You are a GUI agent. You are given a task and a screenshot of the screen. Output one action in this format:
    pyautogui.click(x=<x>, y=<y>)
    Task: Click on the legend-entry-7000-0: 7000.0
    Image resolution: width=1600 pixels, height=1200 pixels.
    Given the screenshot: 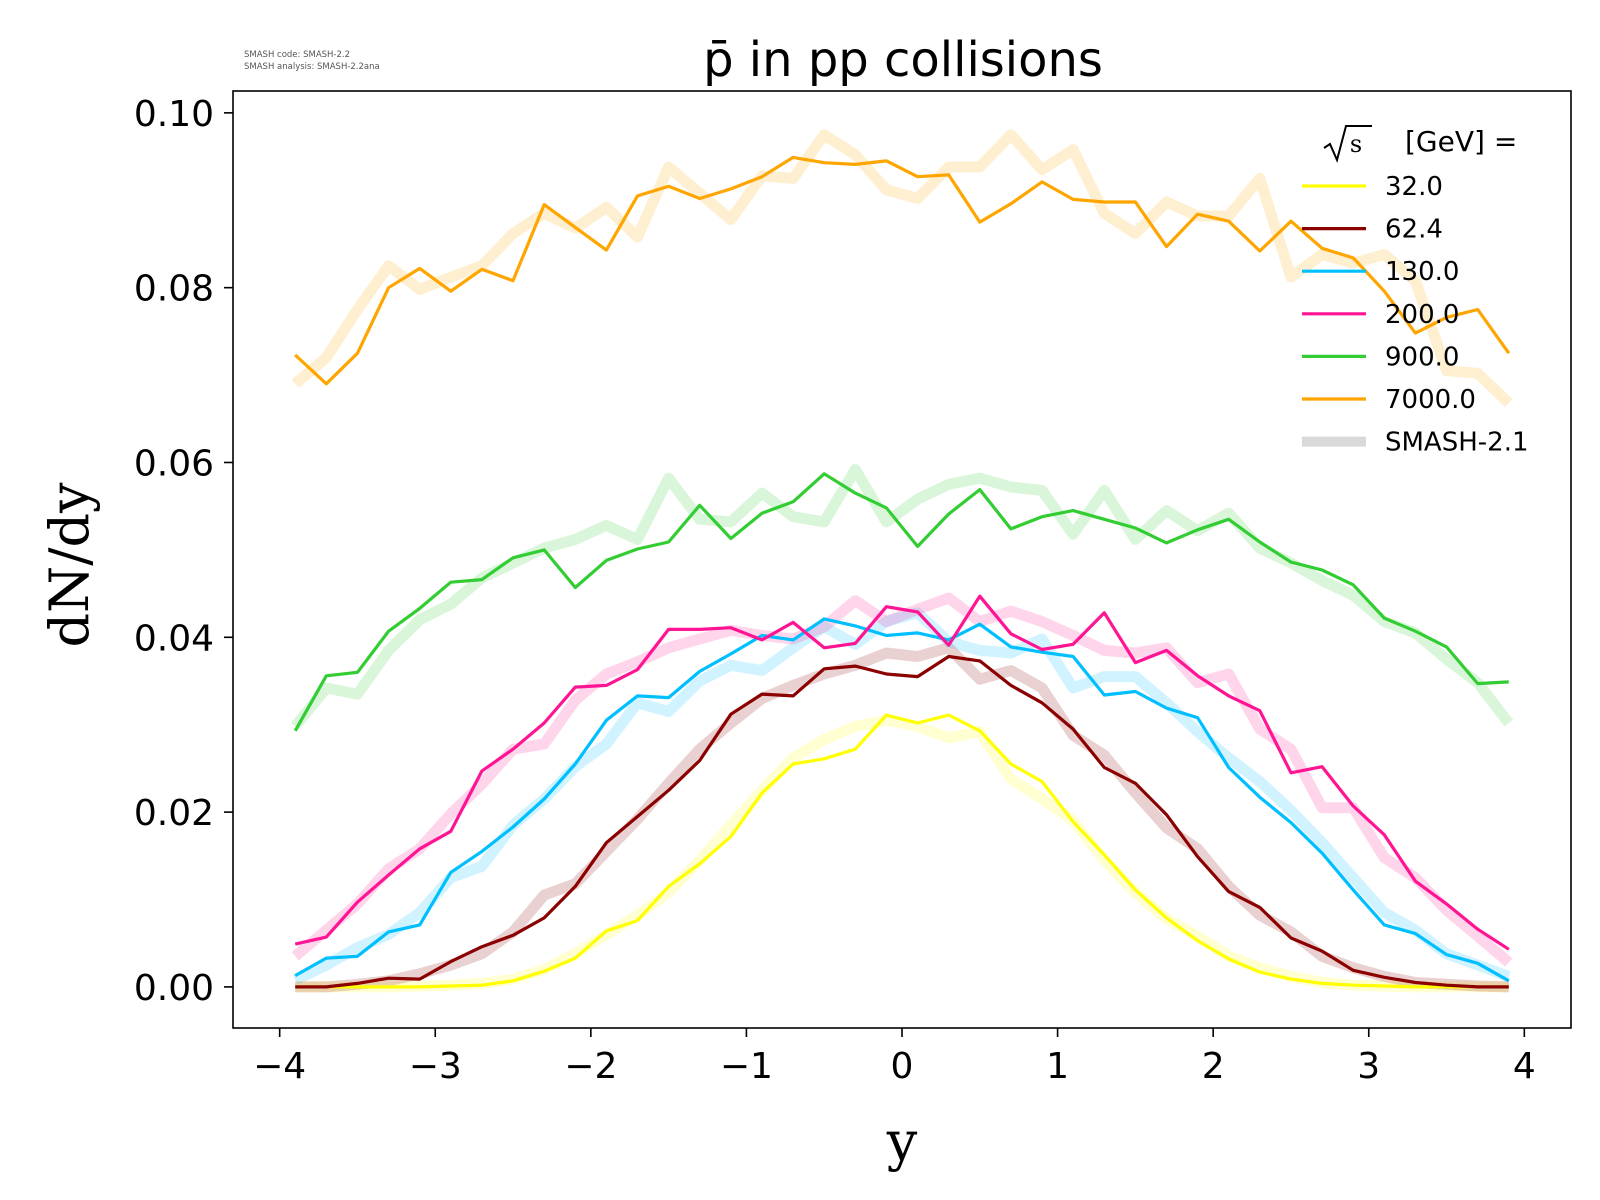 What is the action you would take?
    pyautogui.click(x=1389, y=400)
    